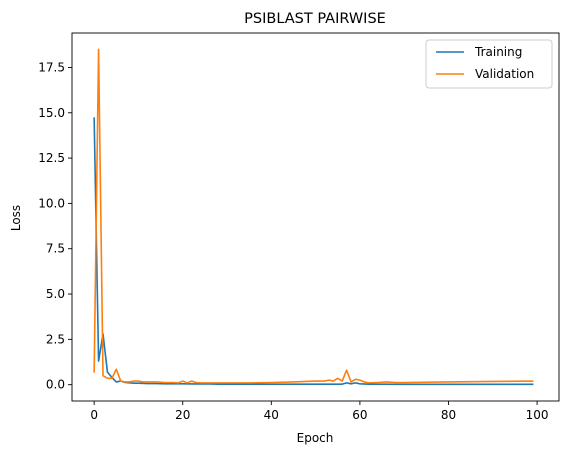 The width and height of the screenshot is (579, 455). I want to click on x-tick-label: 40, so click(271, 415).